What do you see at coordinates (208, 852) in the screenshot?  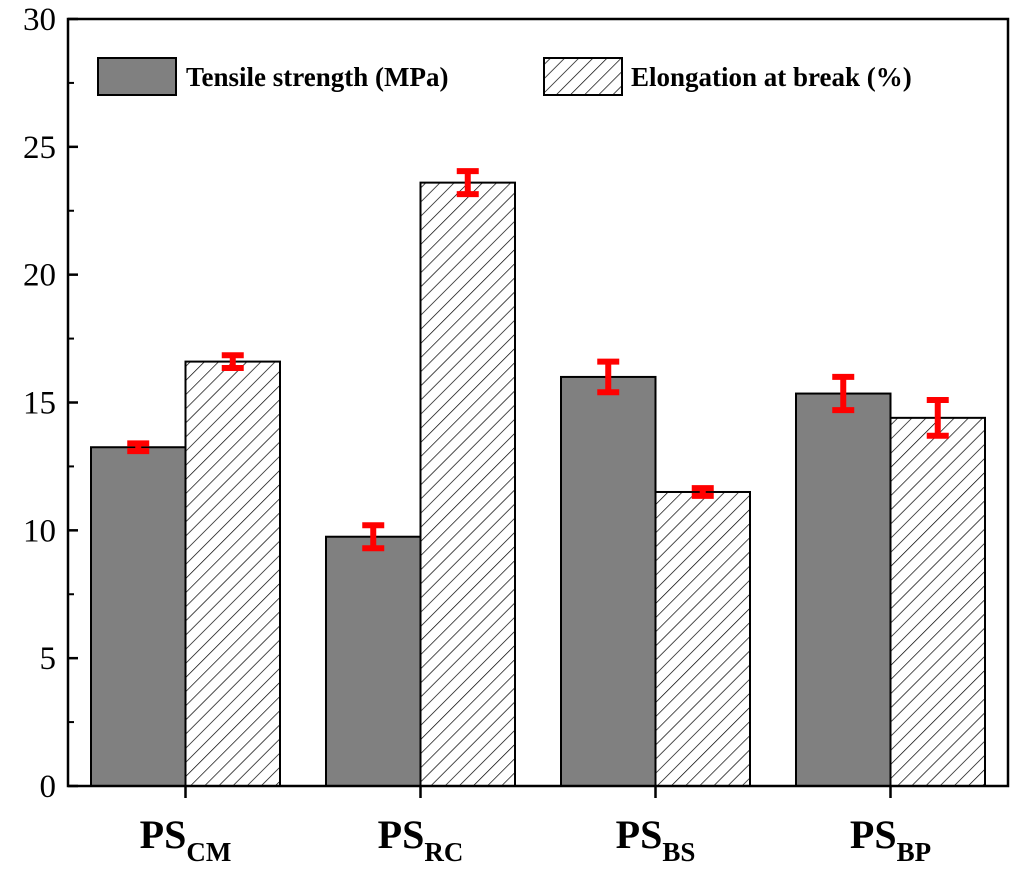 I see `category-subscript: CM` at bounding box center [208, 852].